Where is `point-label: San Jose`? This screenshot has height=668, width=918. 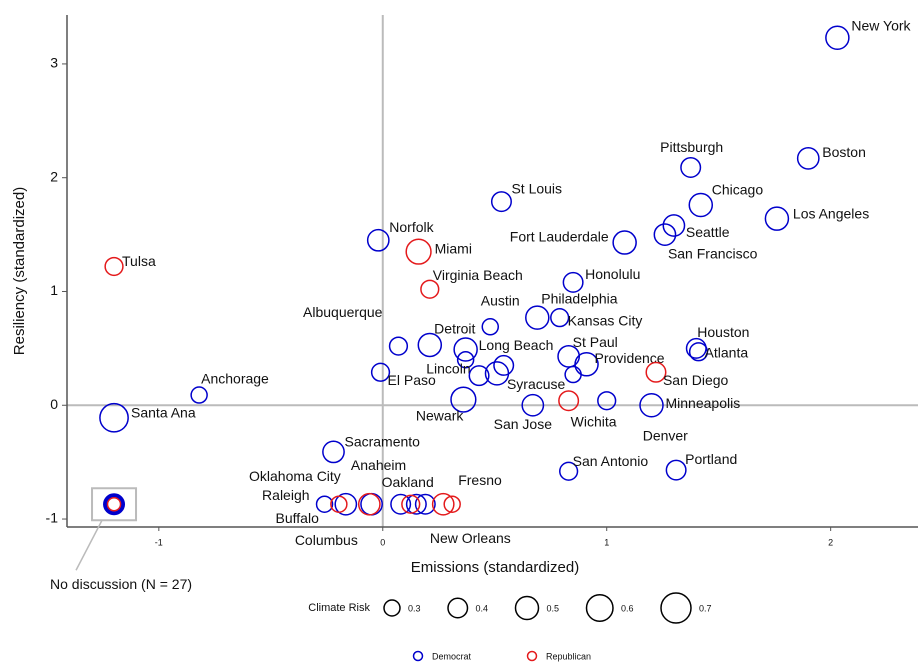 point-label: San Jose is located at coordinates (523, 424).